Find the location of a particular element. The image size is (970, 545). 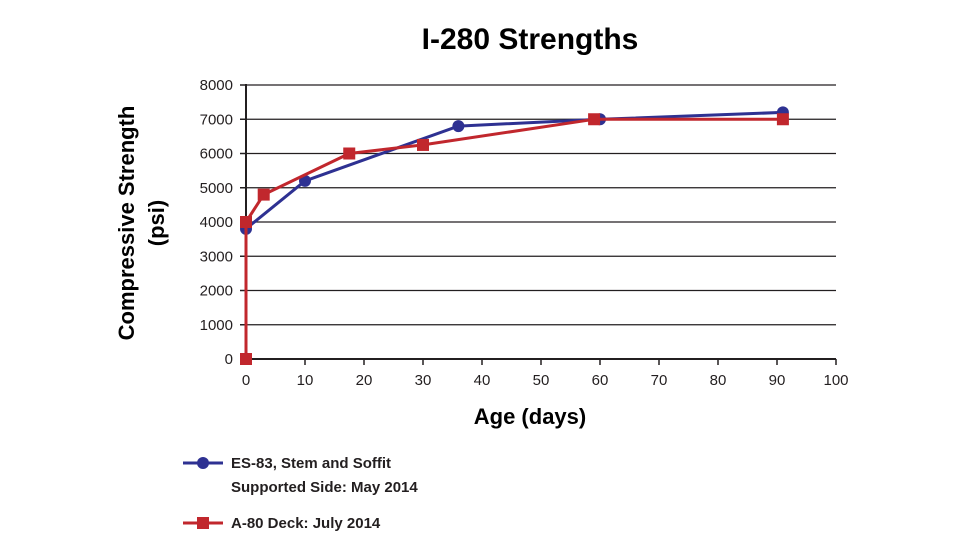

x-tick-label-0: 0 is located at coordinates (246, 380).